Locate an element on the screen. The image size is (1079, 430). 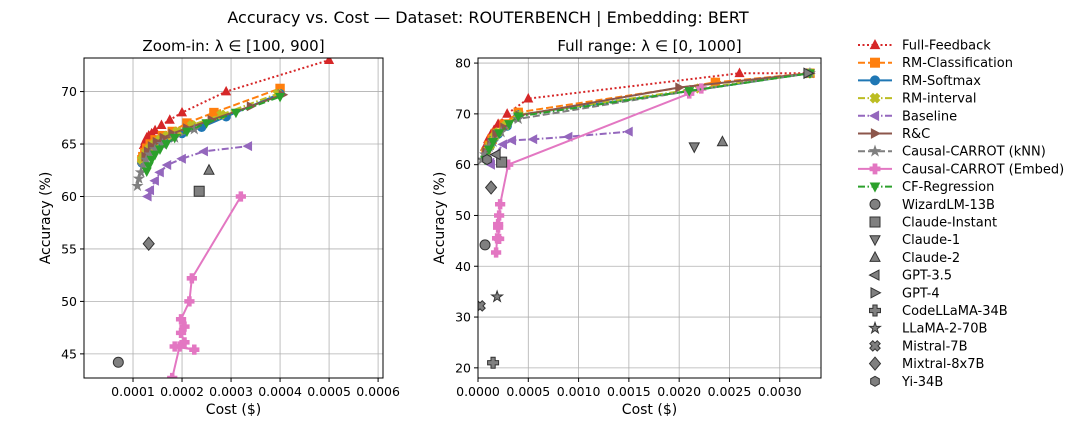
model-point-codellama-34b is located at coordinates (493, 362).